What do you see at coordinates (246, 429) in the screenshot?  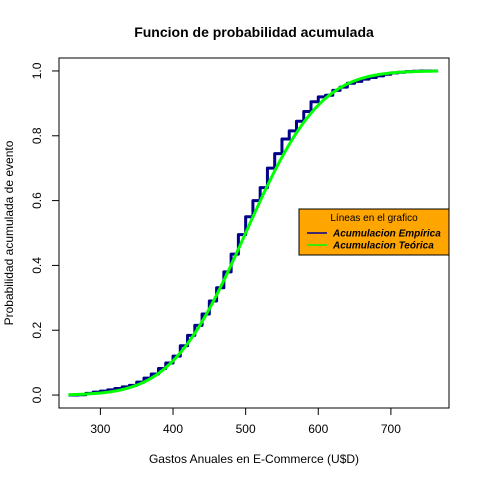 I see `x-tick-label: 500` at bounding box center [246, 429].